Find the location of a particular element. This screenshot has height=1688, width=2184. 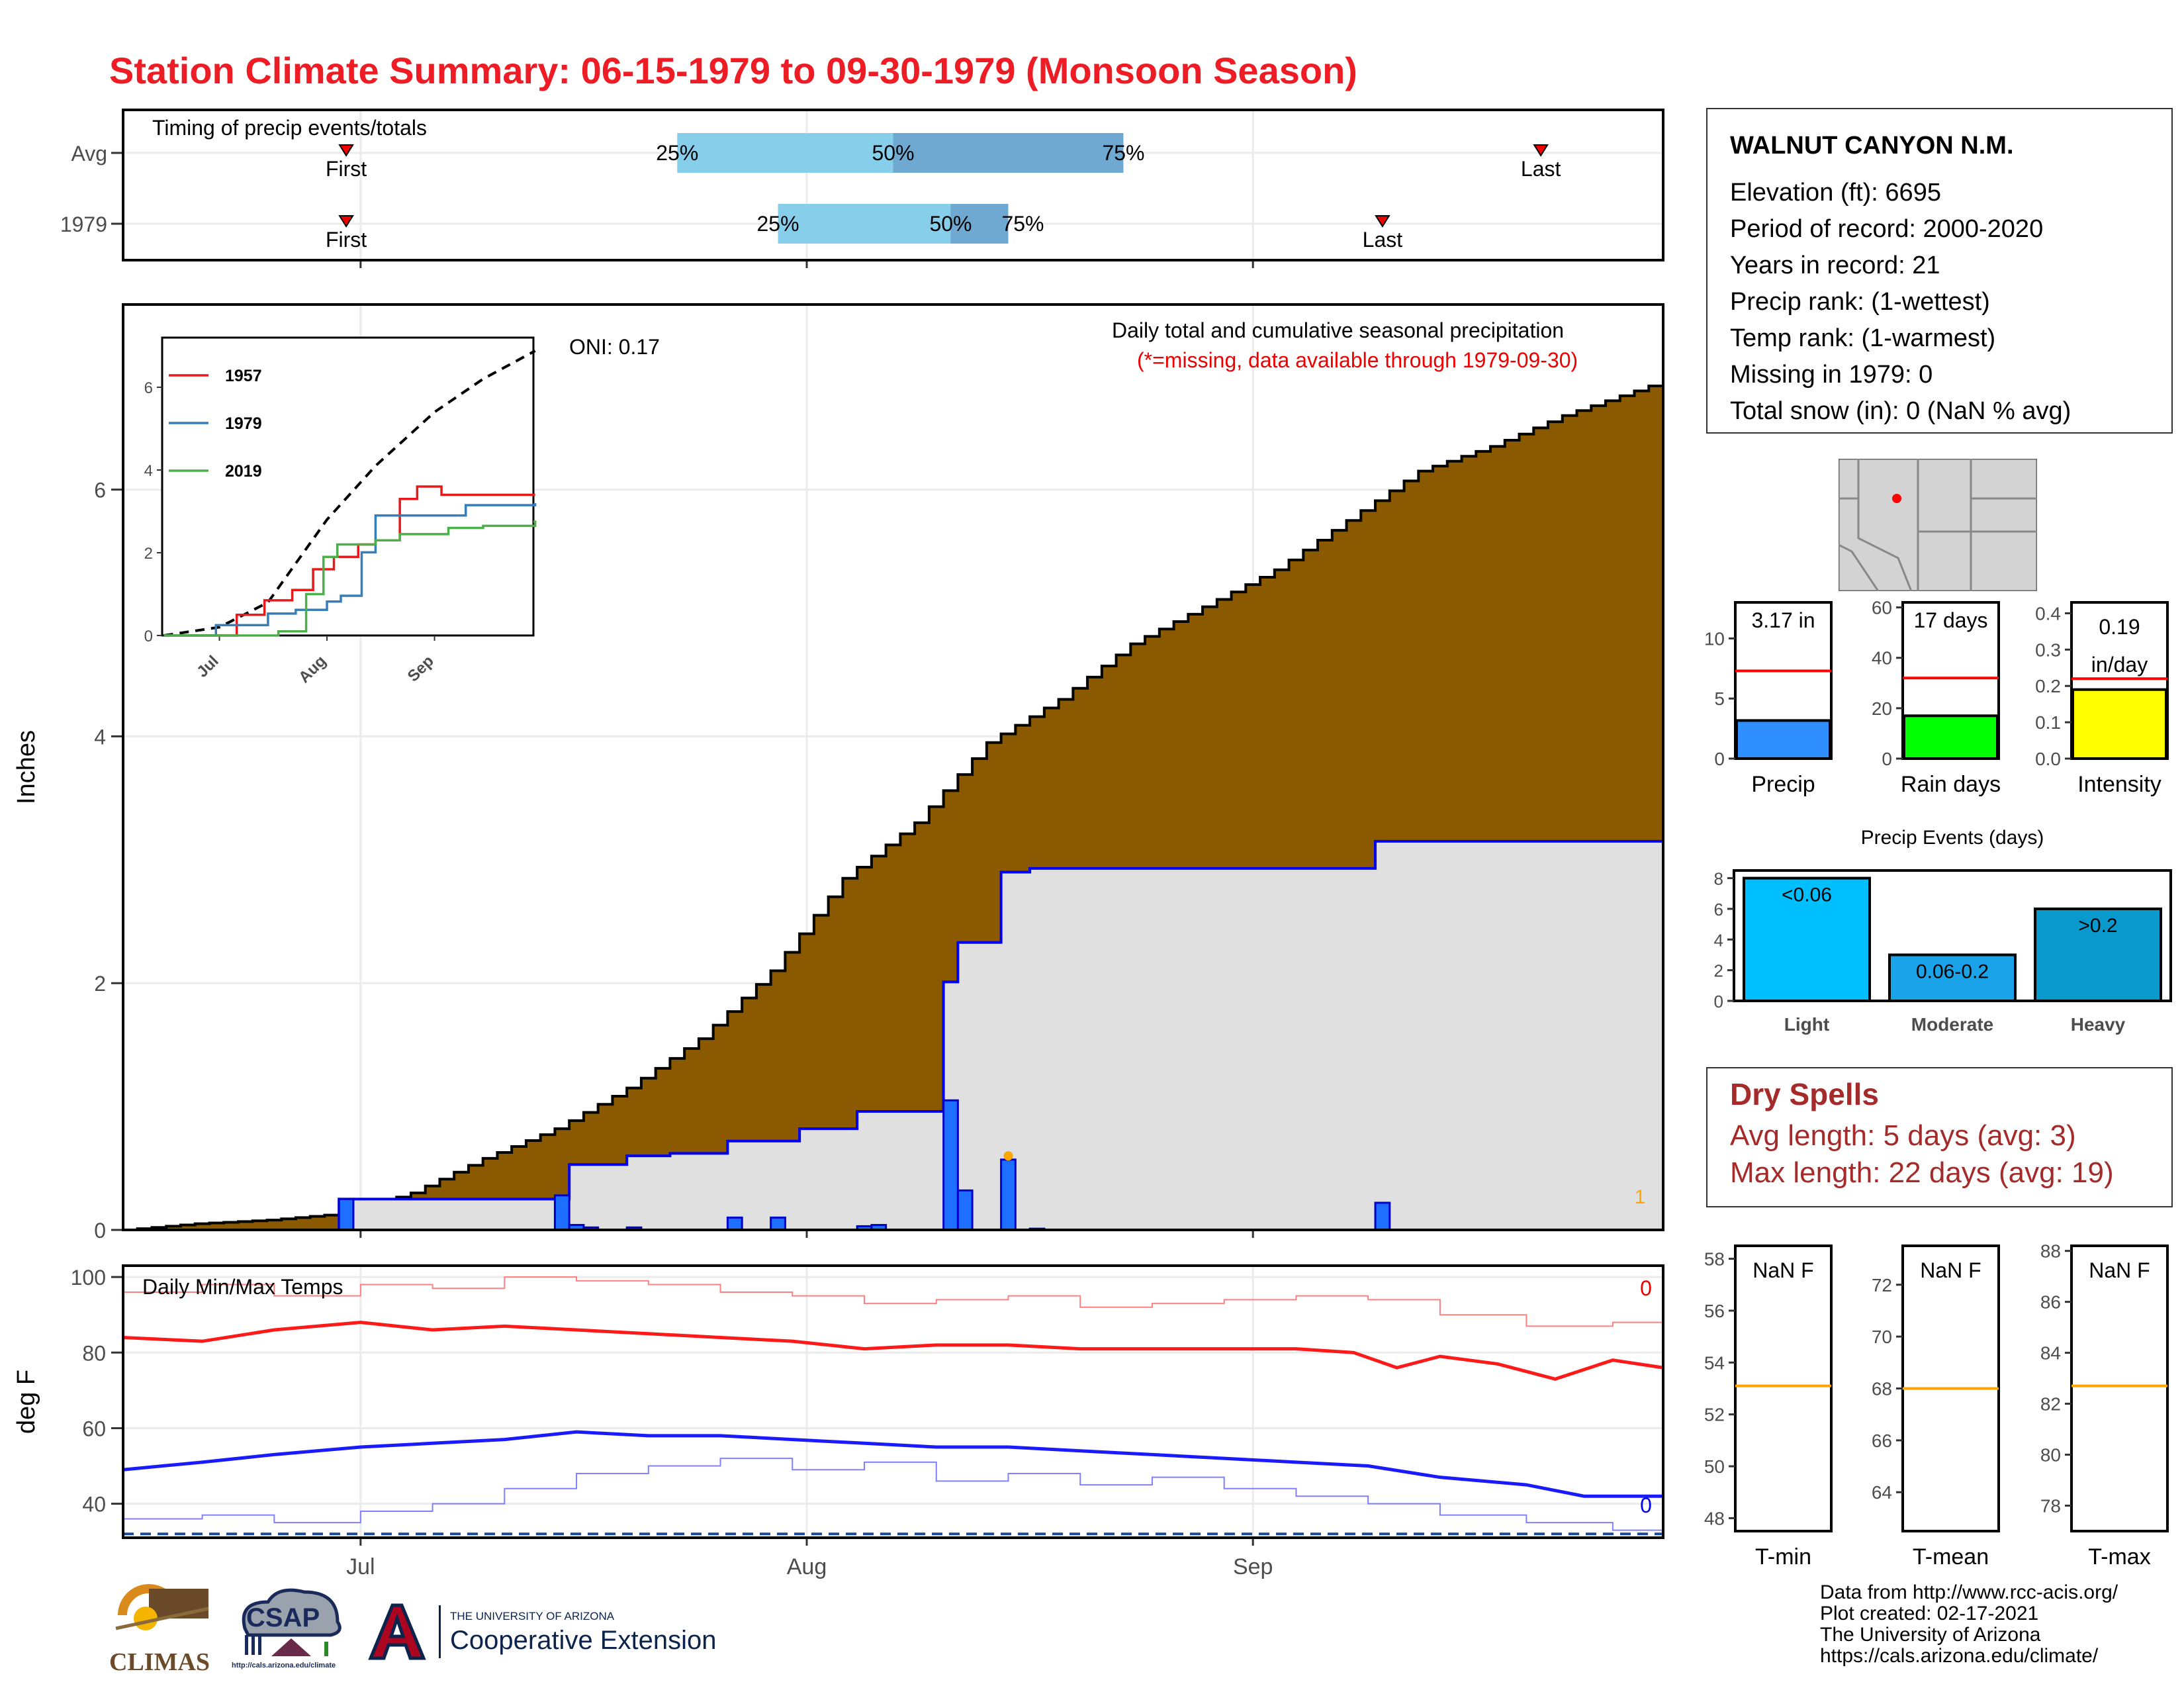

summary-panel-label: Rain days is located at coordinates (1951, 784).